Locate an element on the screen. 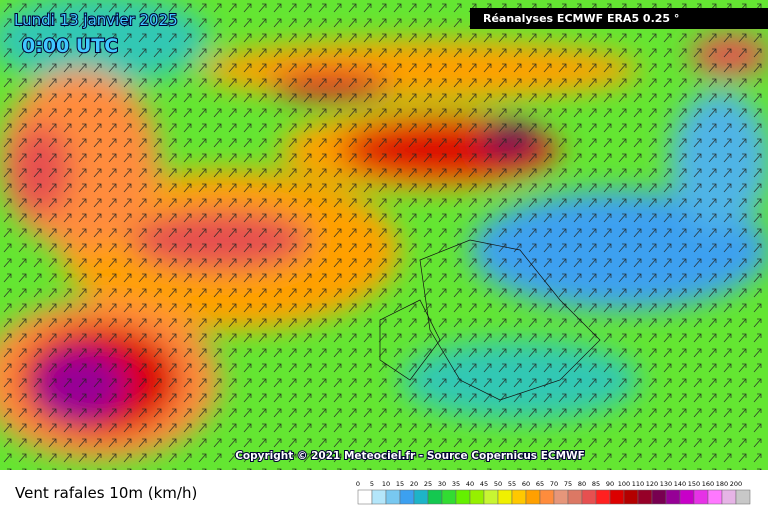 This screenshot has height=512, width=768. legend-label: 5 is located at coordinates (372, 484).